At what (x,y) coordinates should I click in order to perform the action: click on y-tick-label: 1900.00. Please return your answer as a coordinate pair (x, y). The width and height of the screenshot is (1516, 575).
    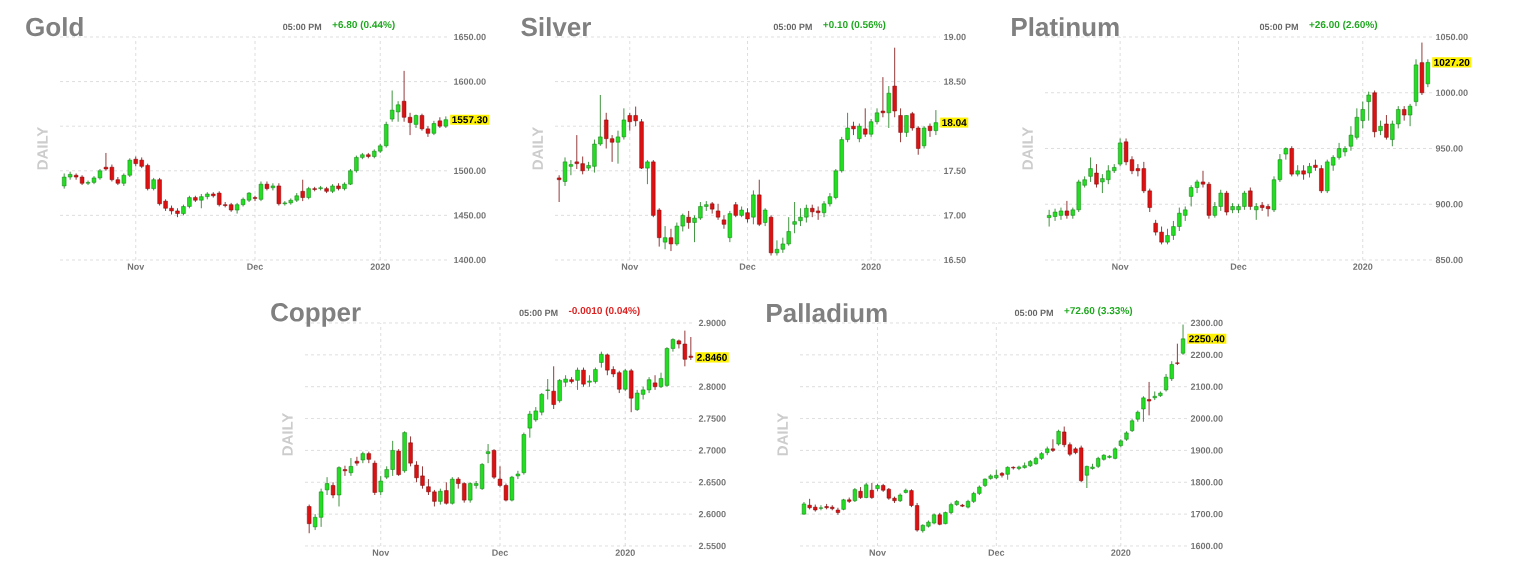
    Looking at the image, I should click on (1207, 450).